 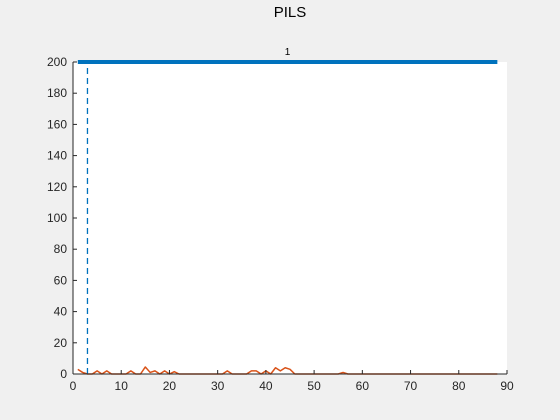 What do you see at coordinates (266, 386) in the screenshot?
I see `x-tick-label: 40` at bounding box center [266, 386].